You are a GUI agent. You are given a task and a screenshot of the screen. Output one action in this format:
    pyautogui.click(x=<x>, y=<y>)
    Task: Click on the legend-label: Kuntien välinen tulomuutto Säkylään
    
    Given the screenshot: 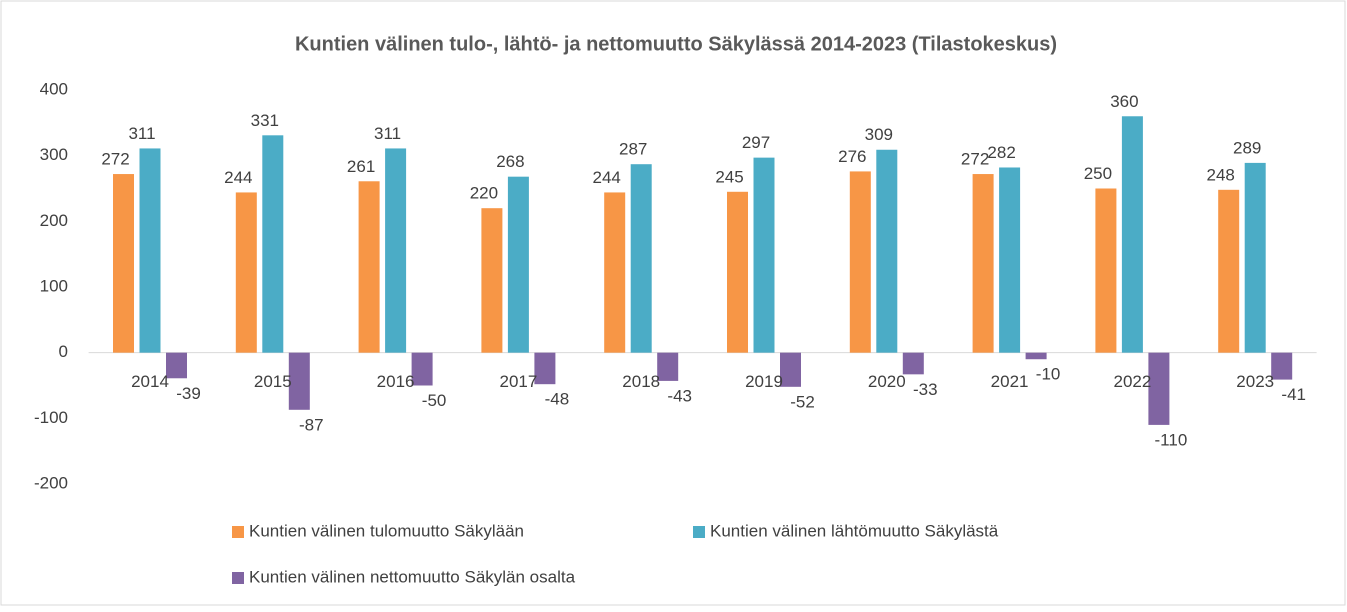 What is the action you would take?
    pyautogui.click(x=386, y=530)
    